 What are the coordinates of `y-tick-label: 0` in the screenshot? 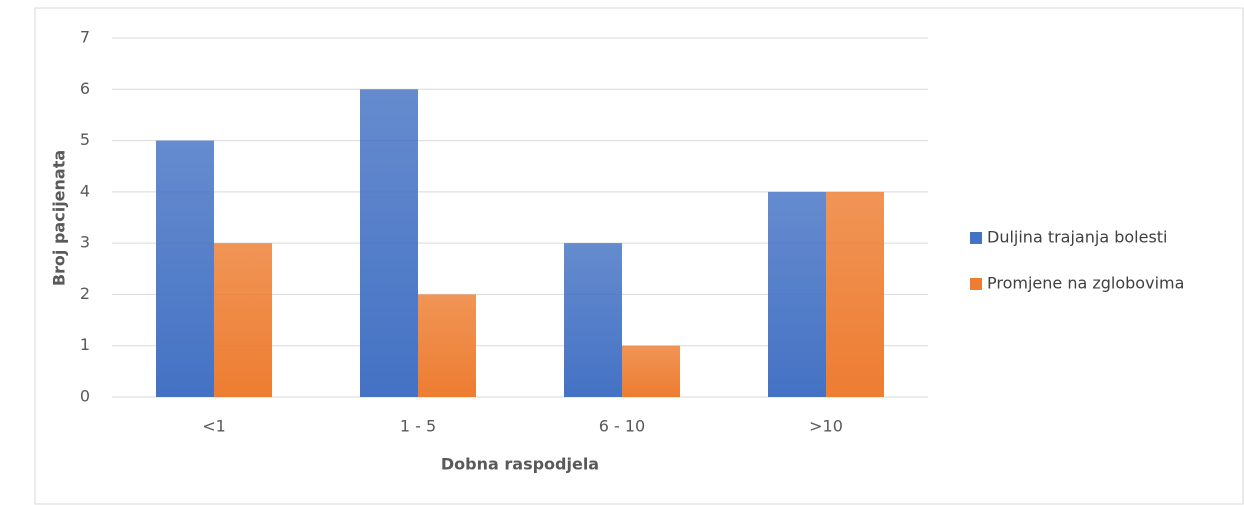 It's located at (85, 396).